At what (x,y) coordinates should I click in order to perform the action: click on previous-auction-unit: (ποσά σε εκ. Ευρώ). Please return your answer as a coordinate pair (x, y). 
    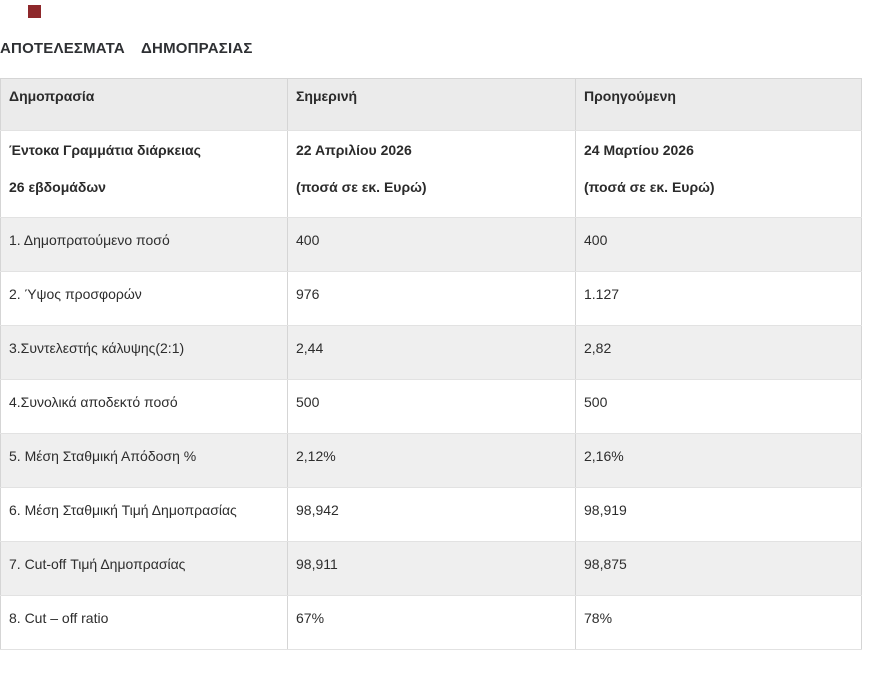
    Looking at the image, I should click on (649, 187).